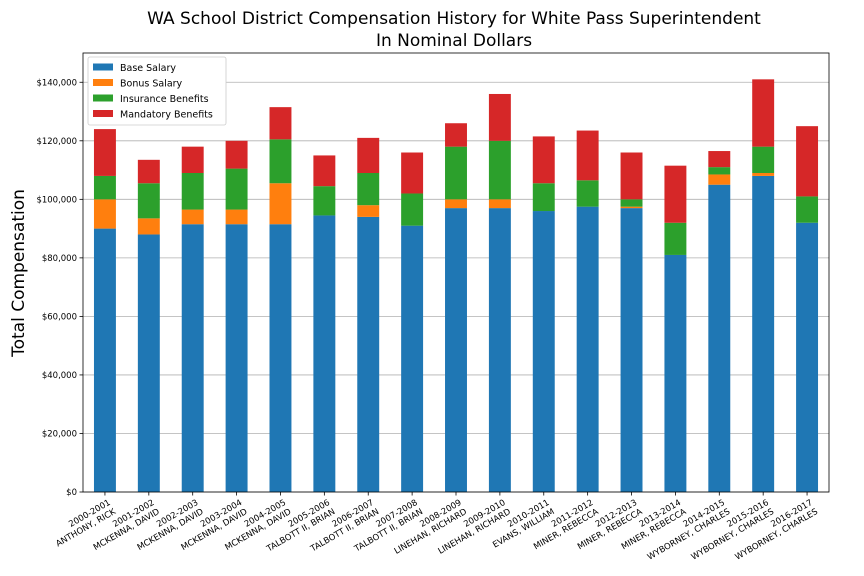 This screenshot has width=864, height=576. What do you see at coordinates (59, 376) in the screenshot?
I see `y-tick-label: $40,000` at bounding box center [59, 376].